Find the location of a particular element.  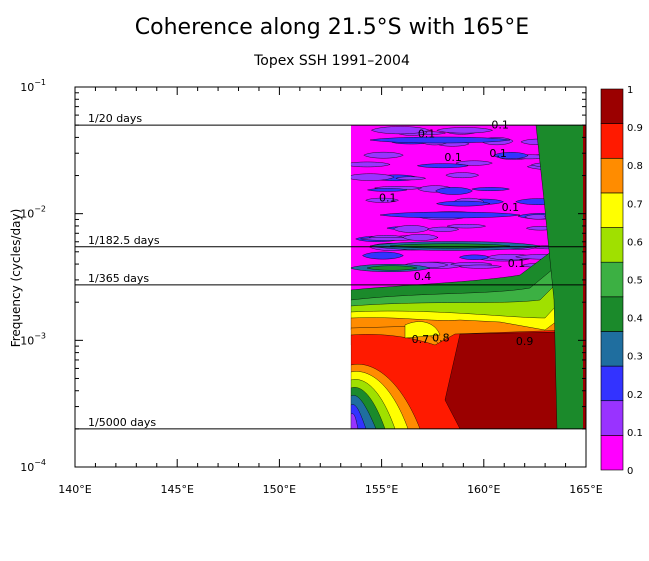

contour-label: 0.4 is located at coordinates (423, 276).